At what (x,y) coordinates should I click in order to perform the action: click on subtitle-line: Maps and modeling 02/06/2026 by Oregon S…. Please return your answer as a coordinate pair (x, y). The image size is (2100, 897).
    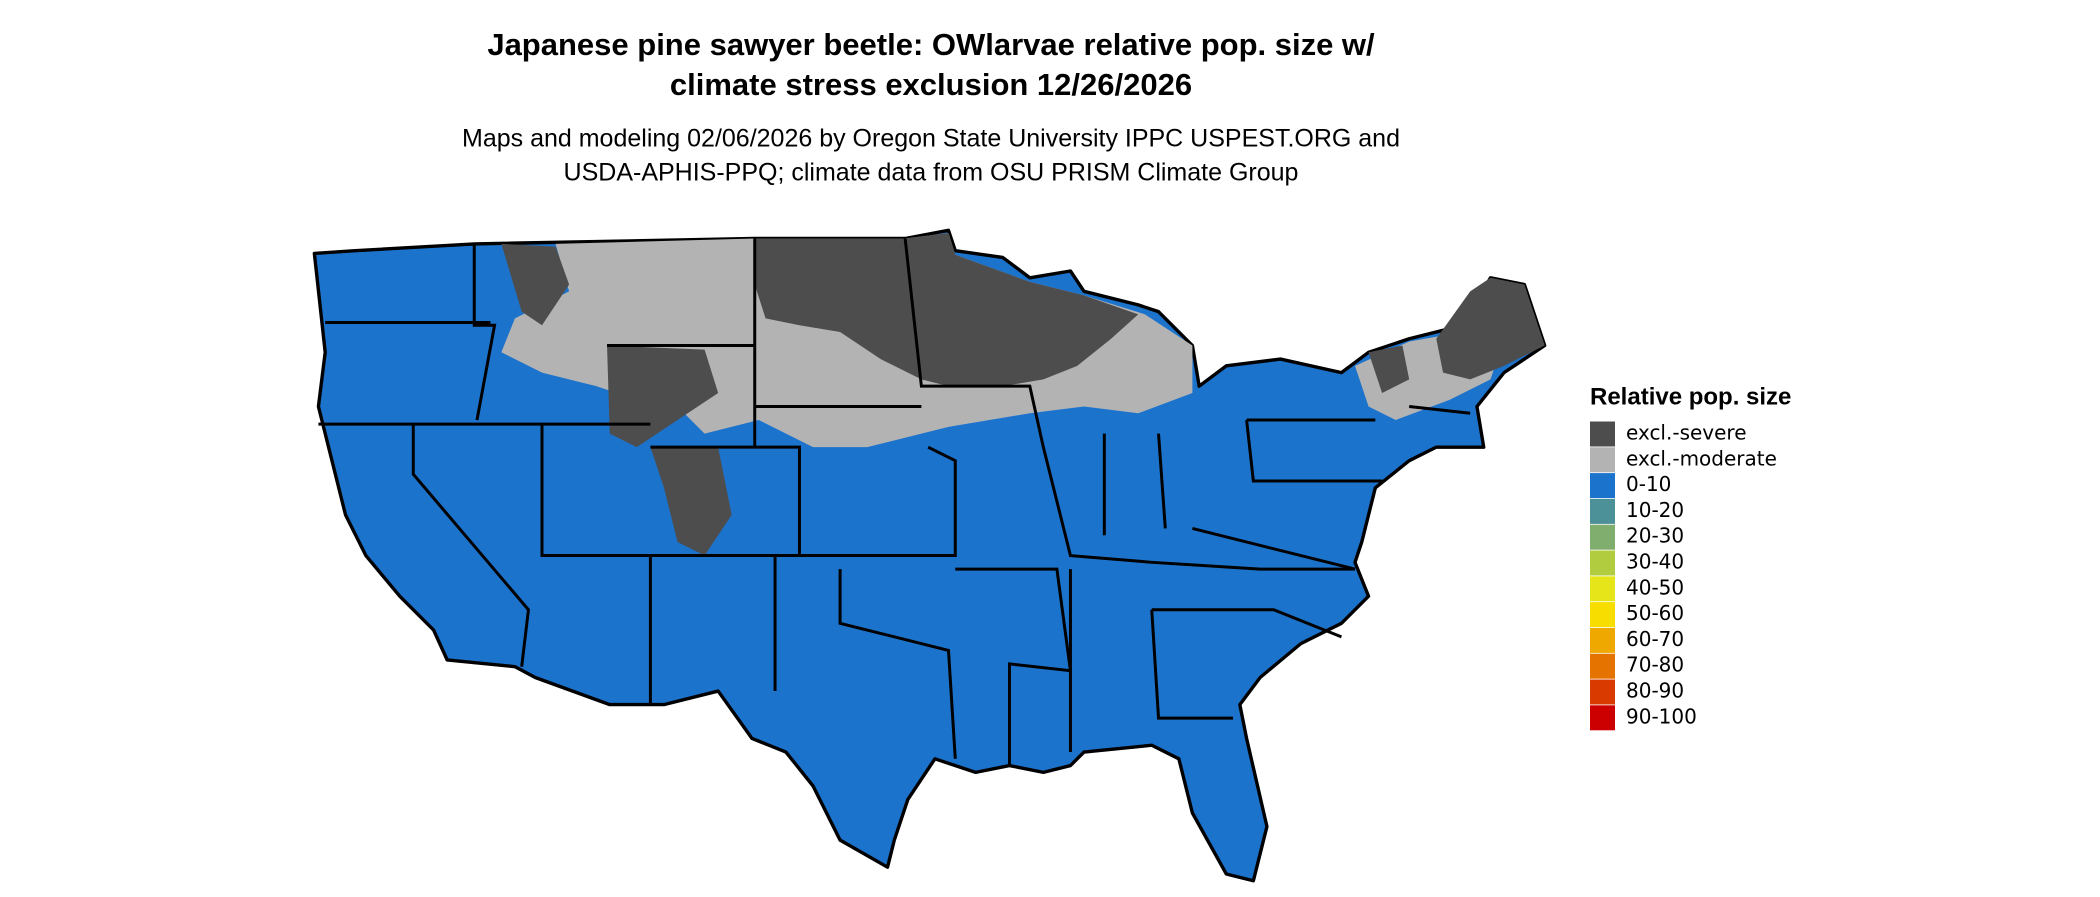
    Looking at the image, I should click on (931, 139).